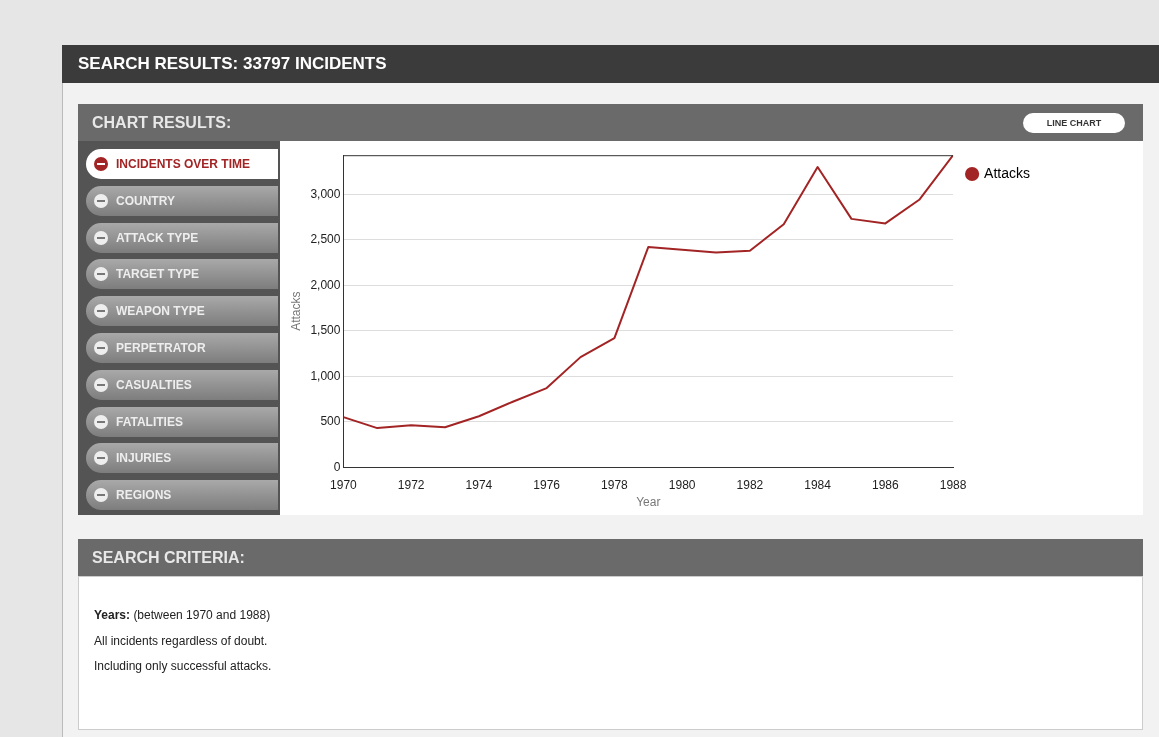 This screenshot has height=737, width=1159. I want to click on y-tick-label: 3,000, so click(325, 193).